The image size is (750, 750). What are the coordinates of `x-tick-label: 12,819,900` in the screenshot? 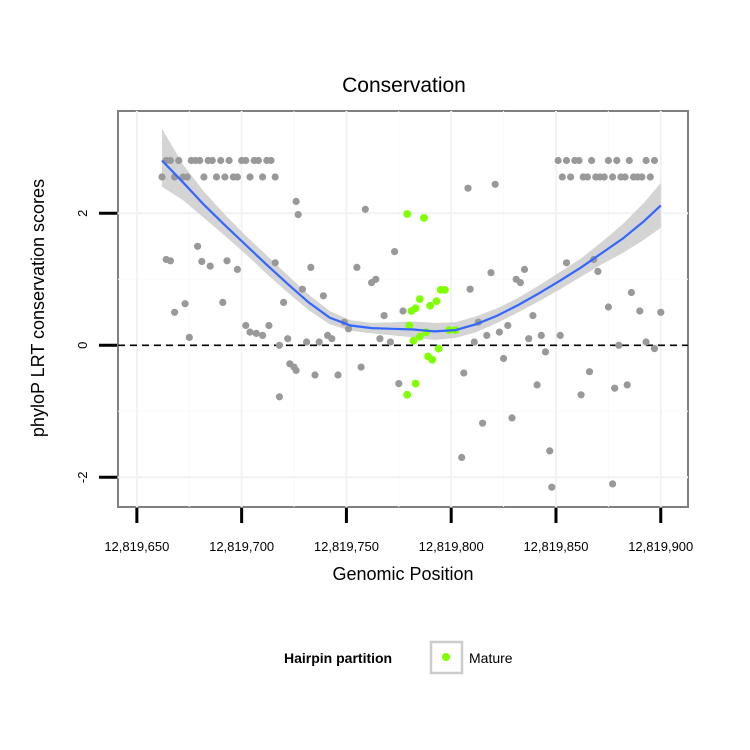 It's located at (660, 546).